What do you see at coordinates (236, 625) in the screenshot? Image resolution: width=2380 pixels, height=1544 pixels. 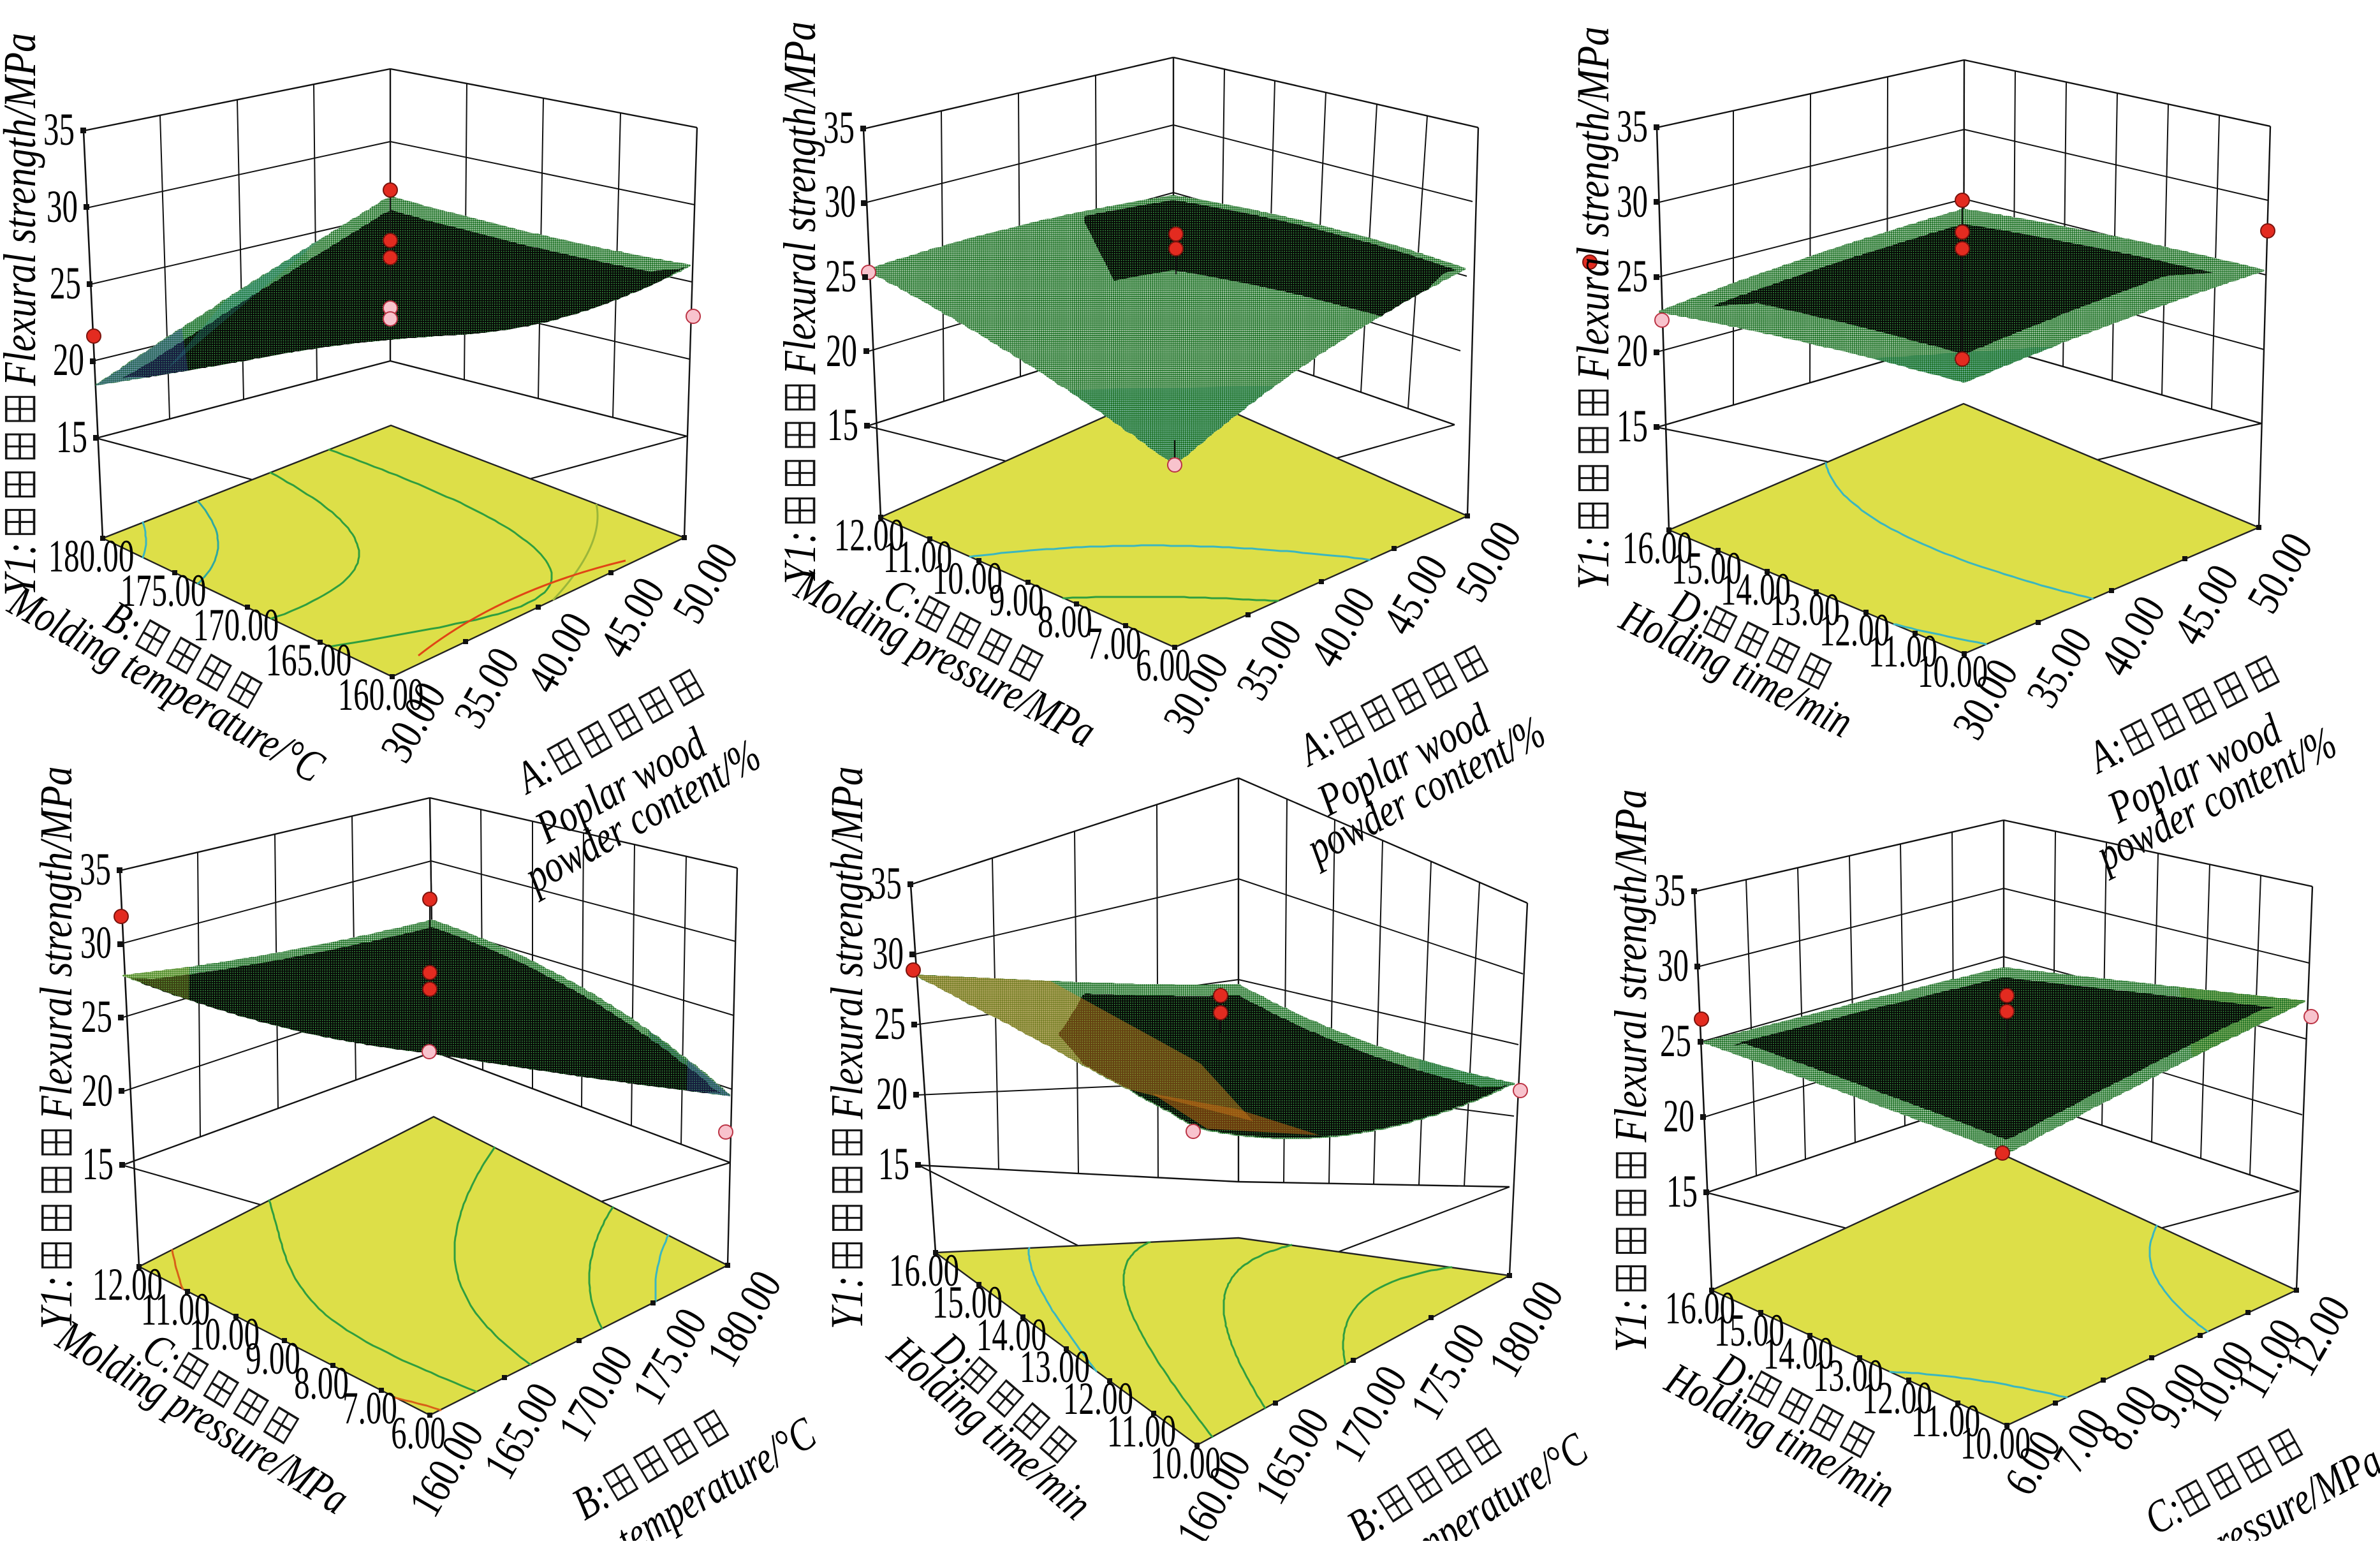 I see `svg-text: 170.00` at bounding box center [236, 625].